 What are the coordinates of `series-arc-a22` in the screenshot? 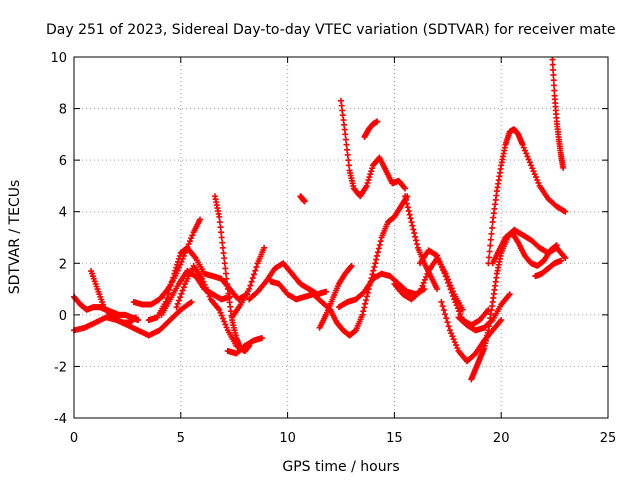 It's located at (471, 331).